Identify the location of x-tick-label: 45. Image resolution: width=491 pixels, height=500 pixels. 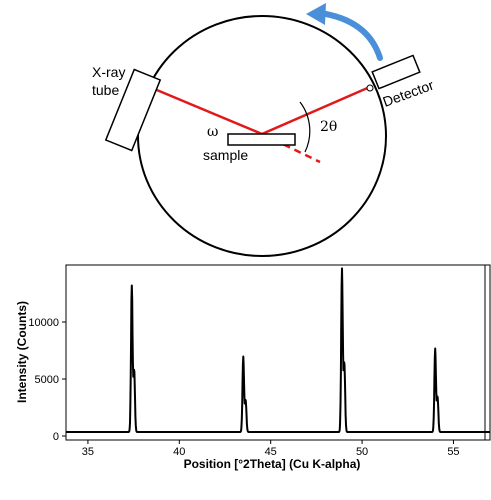
(271, 452).